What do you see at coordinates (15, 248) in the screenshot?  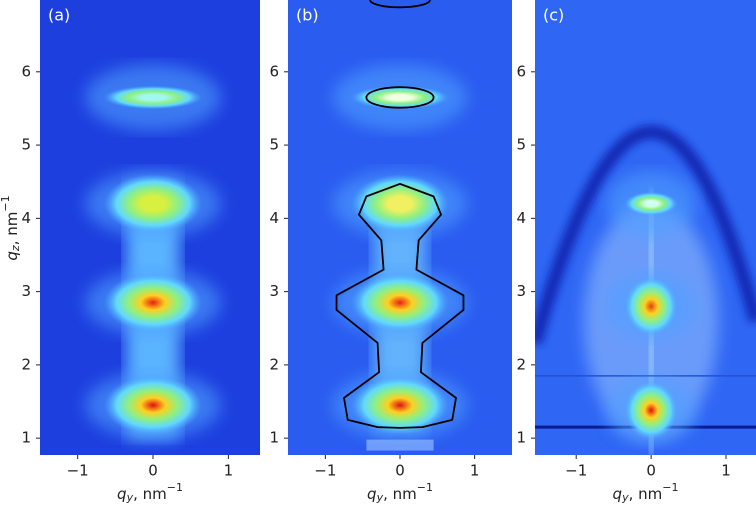 I see `axis-sub: z` at bounding box center [15, 248].